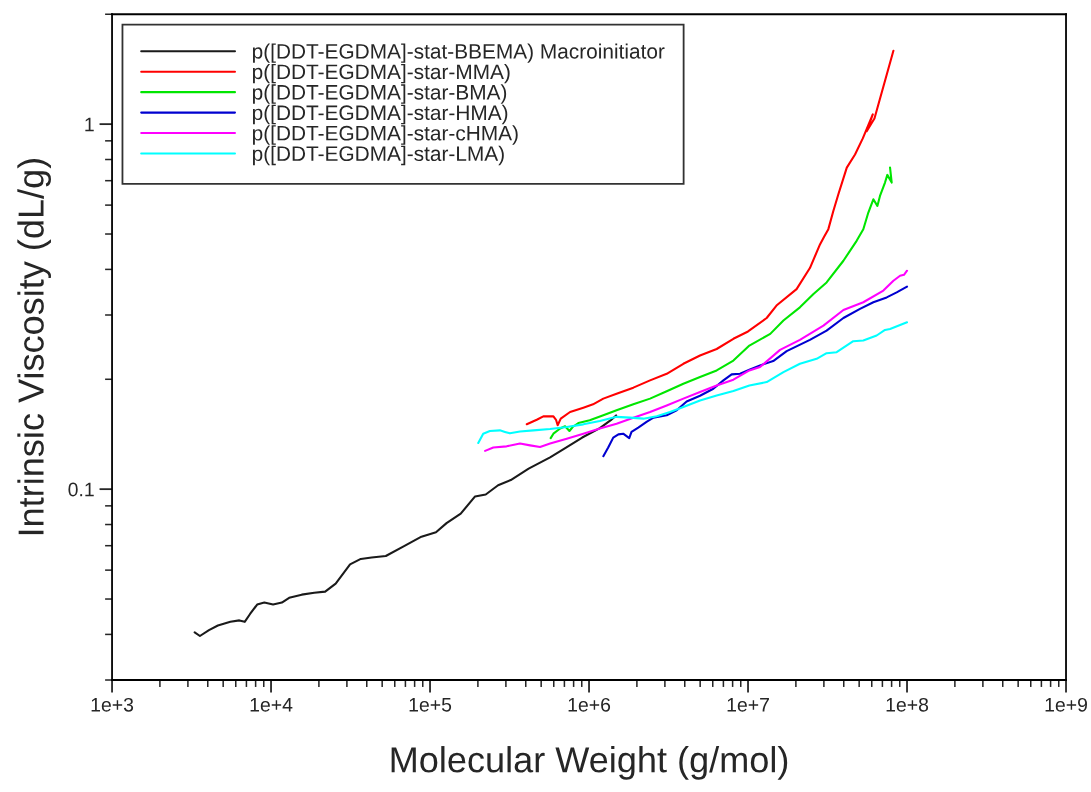  Describe the element at coordinates (589, 763) in the screenshot. I see `x-axis-title: Molecular Weight (g/mol)` at that location.